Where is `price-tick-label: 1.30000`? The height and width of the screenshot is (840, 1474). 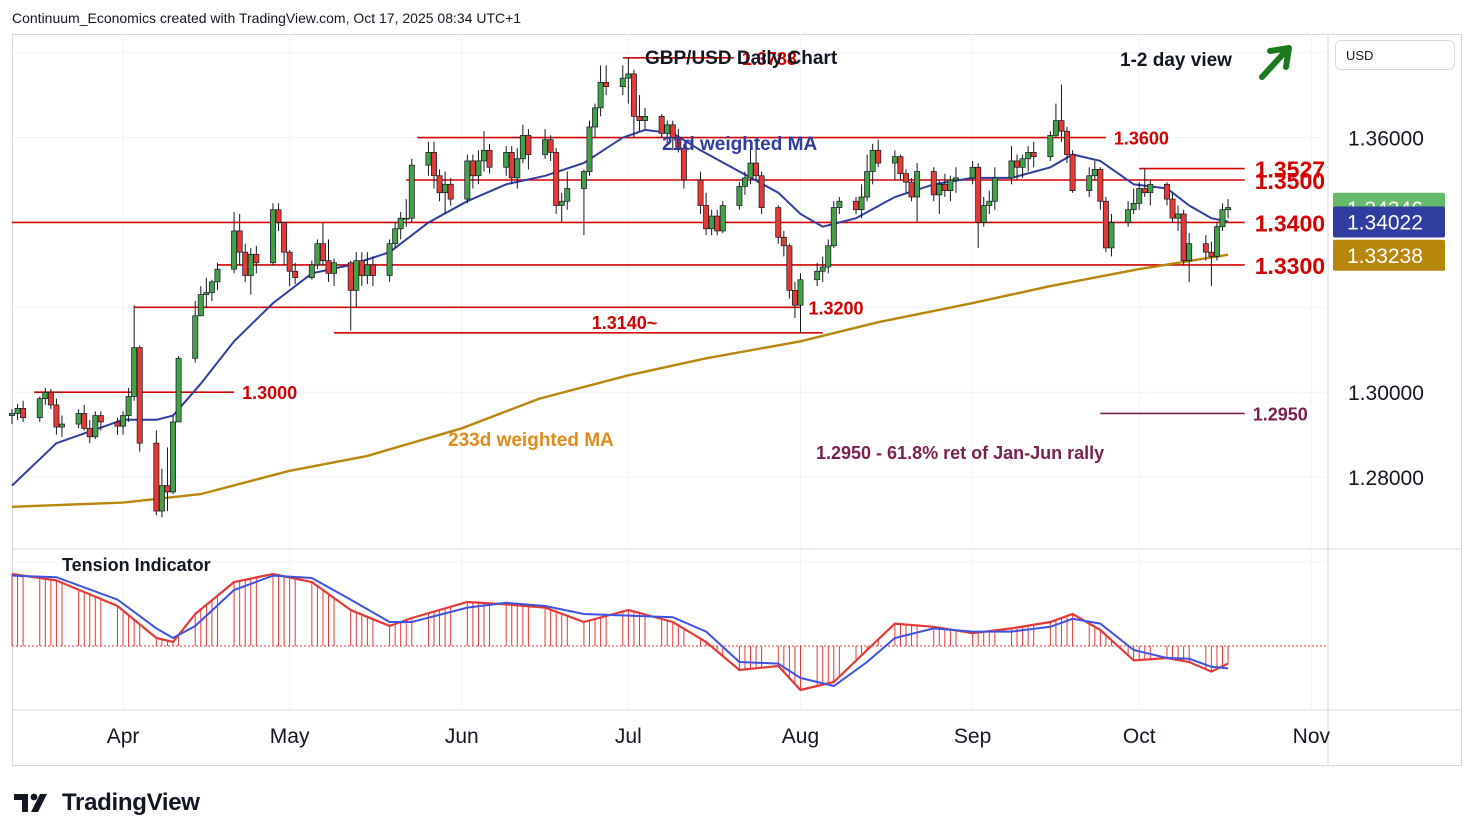 price-tick-label: 1.30000 is located at coordinates (1386, 393).